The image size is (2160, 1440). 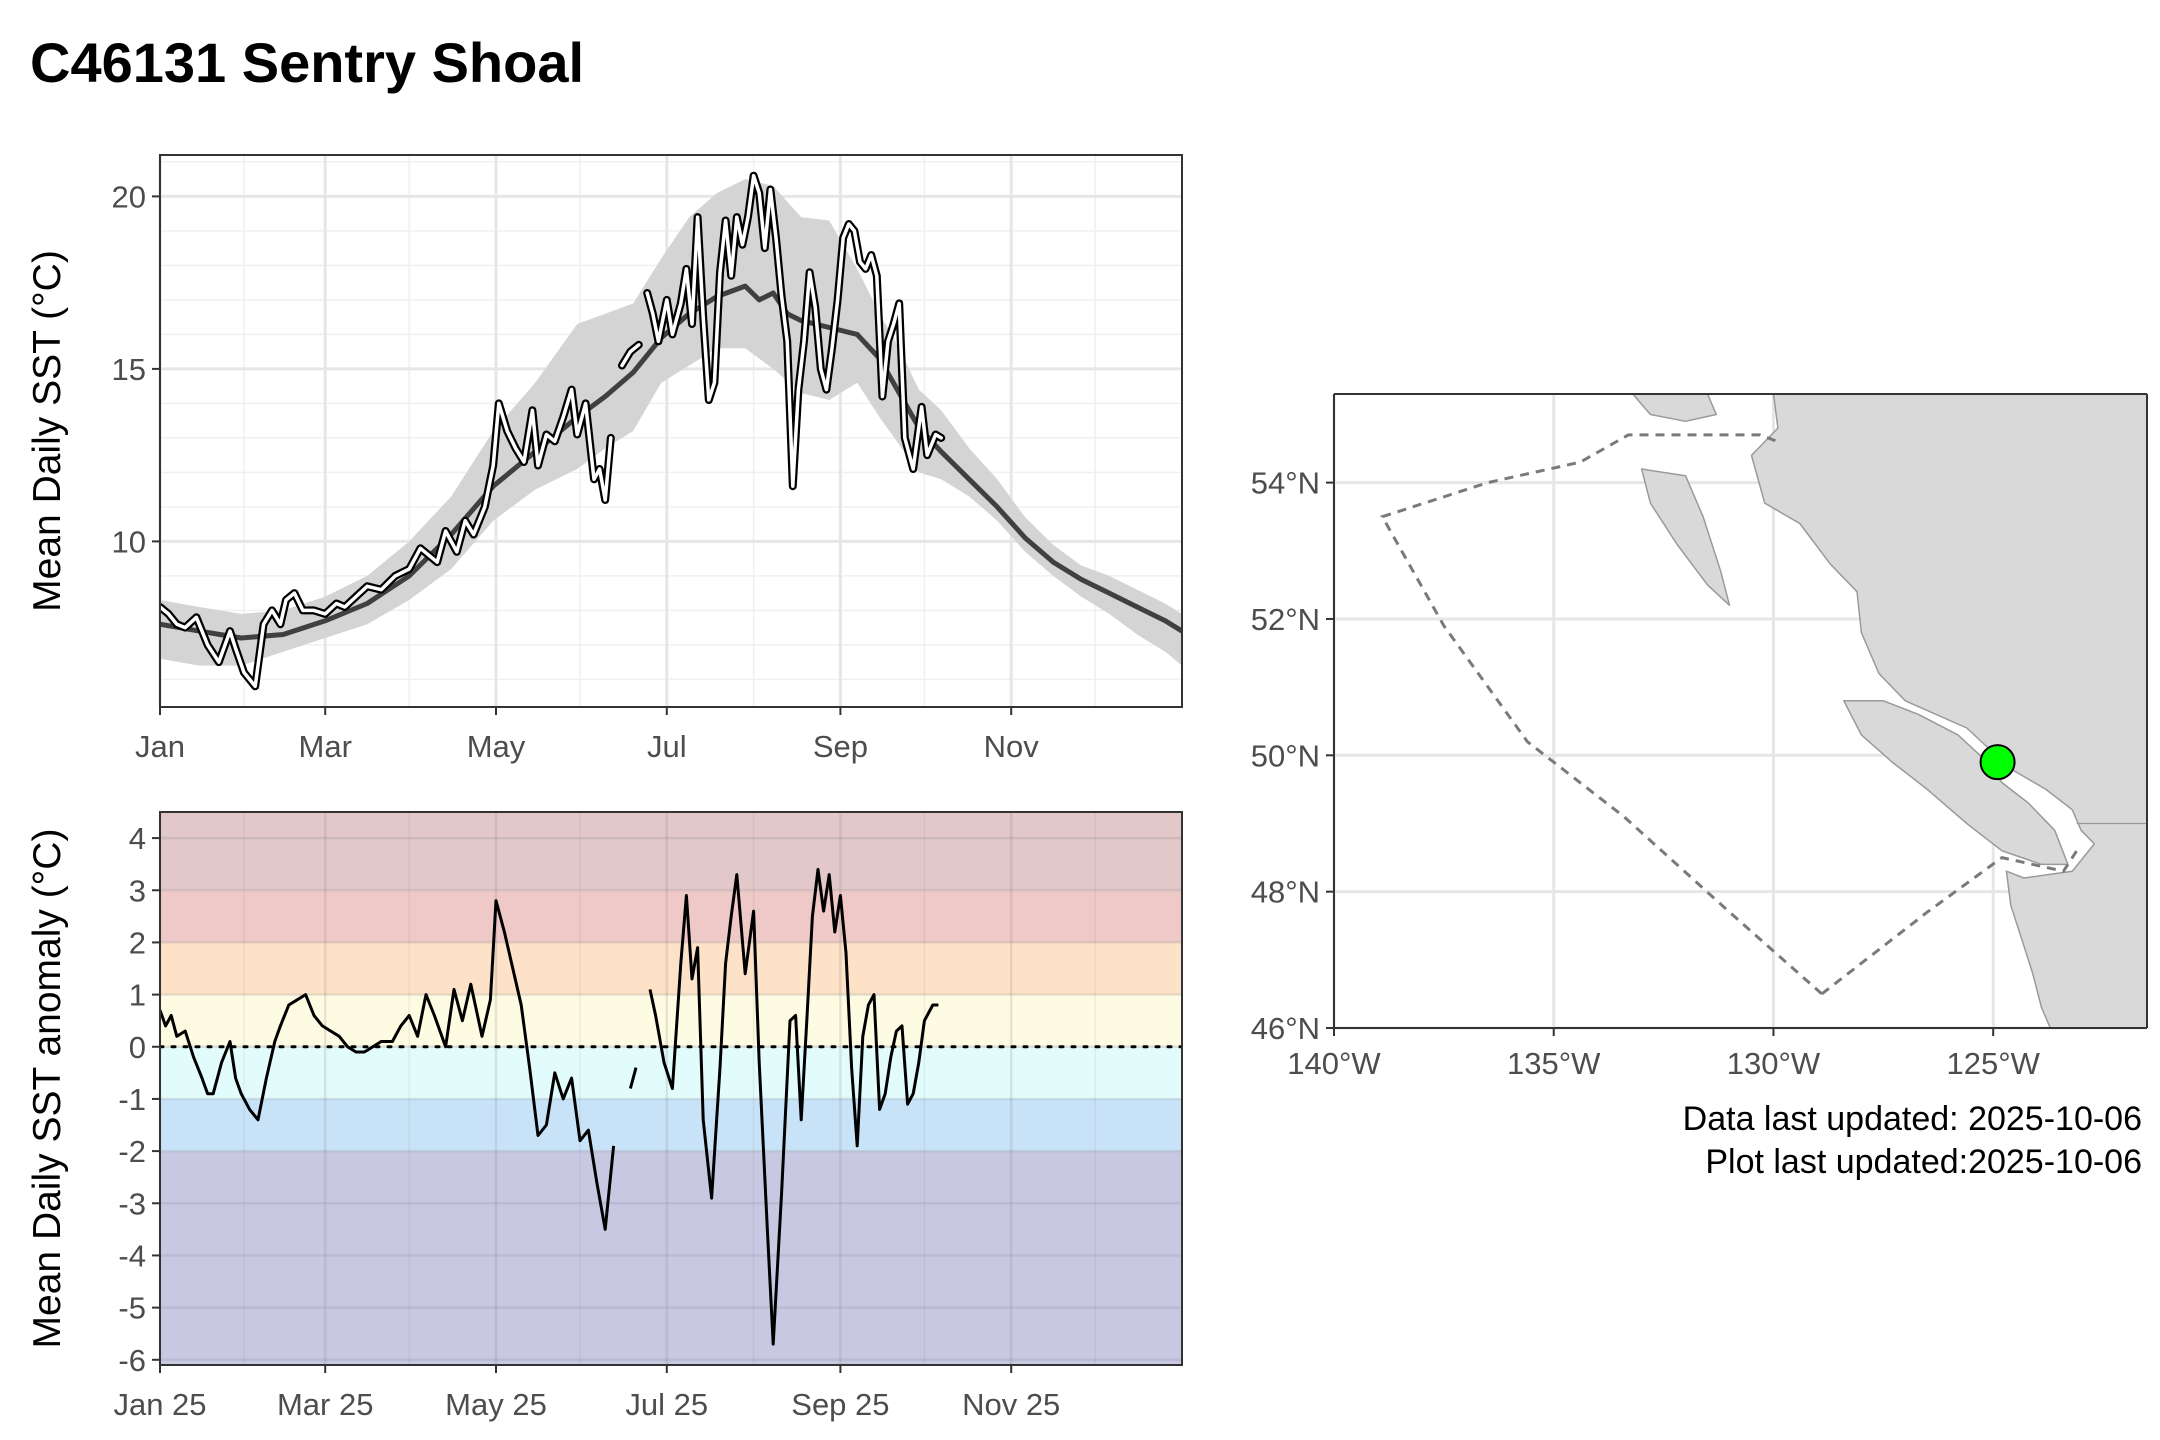 I want to click on station-marker, so click(x=1997, y=762).